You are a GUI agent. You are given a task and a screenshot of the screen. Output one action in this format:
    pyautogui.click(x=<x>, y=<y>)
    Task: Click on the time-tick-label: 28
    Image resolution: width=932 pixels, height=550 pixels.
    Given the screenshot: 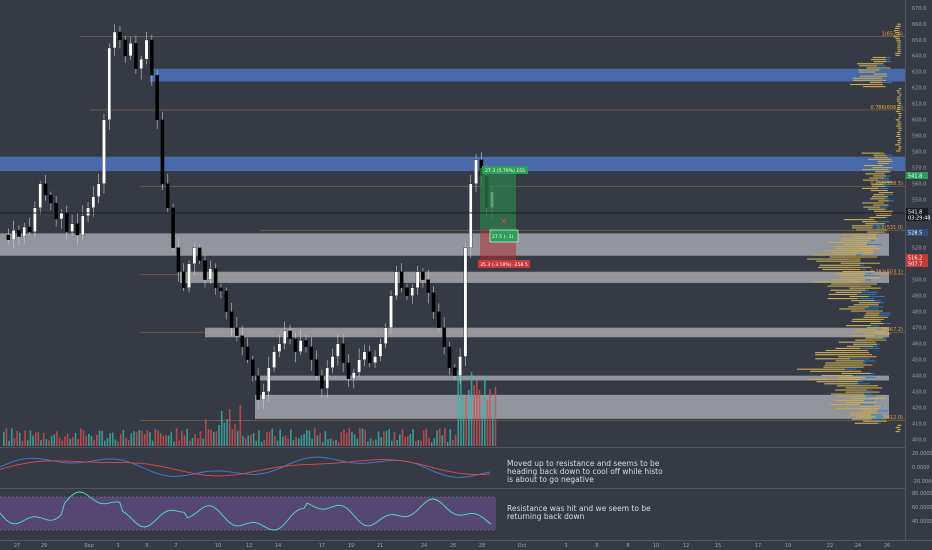 What is the action you would take?
    pyautogui.click(x=482, y=546)
    